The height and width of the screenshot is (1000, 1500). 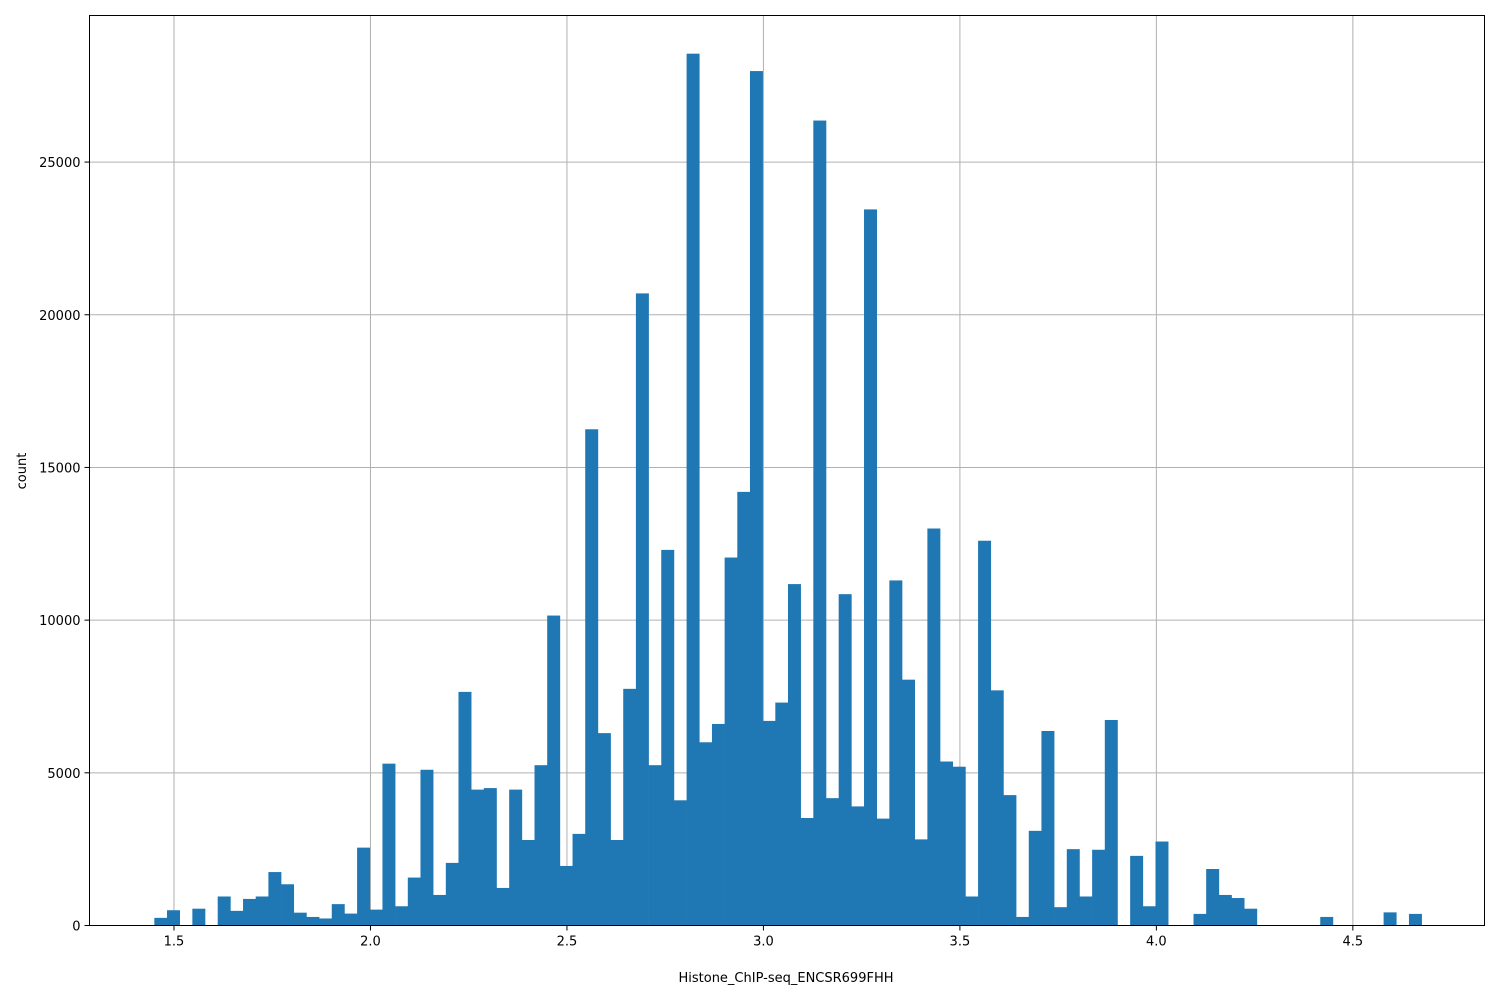 What do you see at coordinates (59, 468) in the screenshot?
I see `y-tick-label: 15000` at bounding box center [59, 468].